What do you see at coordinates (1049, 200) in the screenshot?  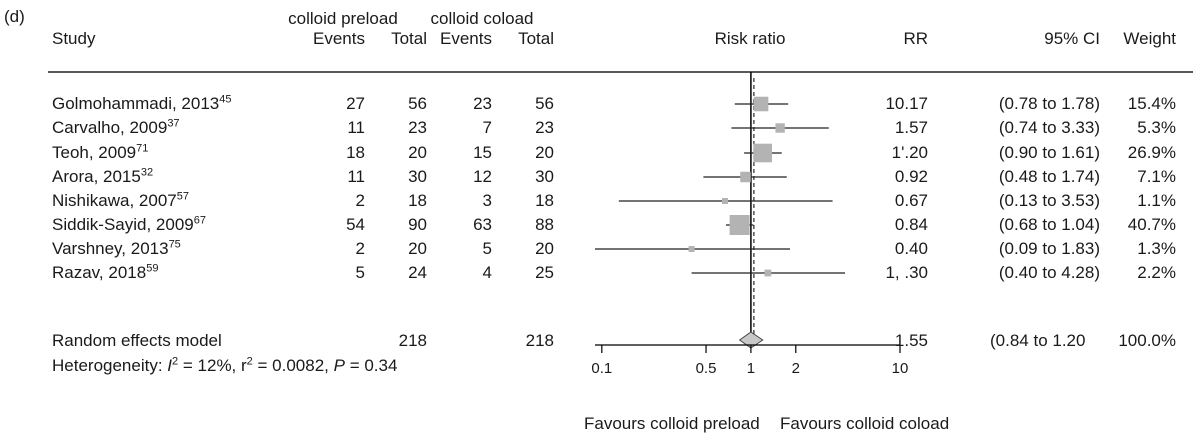 I see `ci-value: (0.13 to 3.53)` at bounding box center [1049, 200].